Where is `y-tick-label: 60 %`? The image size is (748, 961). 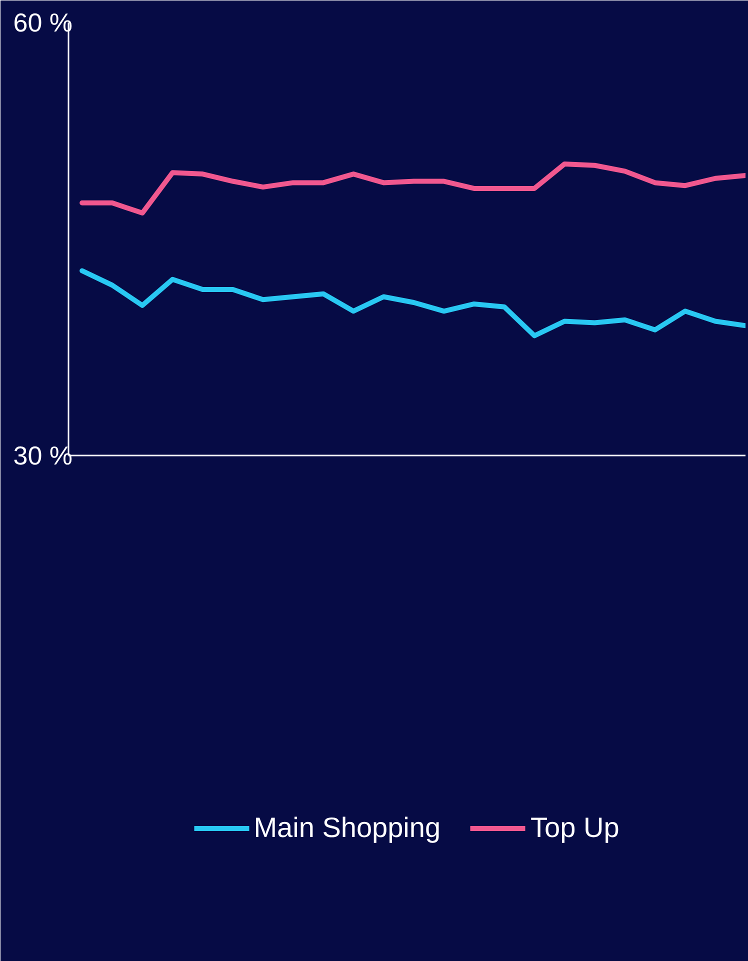
y-tick-label: 60 % is located at coordinates (43, 23).